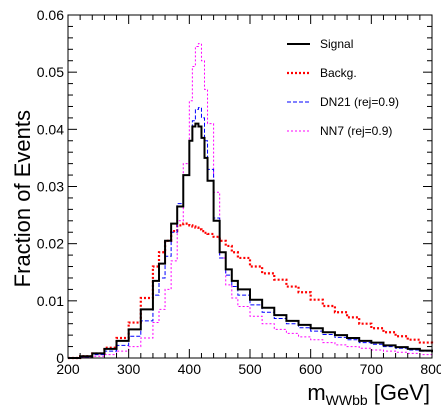 The image size is (441, 412). What do you see at coordinates (343, 87) in the screenshot?
I see `legend: Signal Backg. DN21 (rej=0.9) NN7 (rej=0.9)` at bounding box center [343, 87].